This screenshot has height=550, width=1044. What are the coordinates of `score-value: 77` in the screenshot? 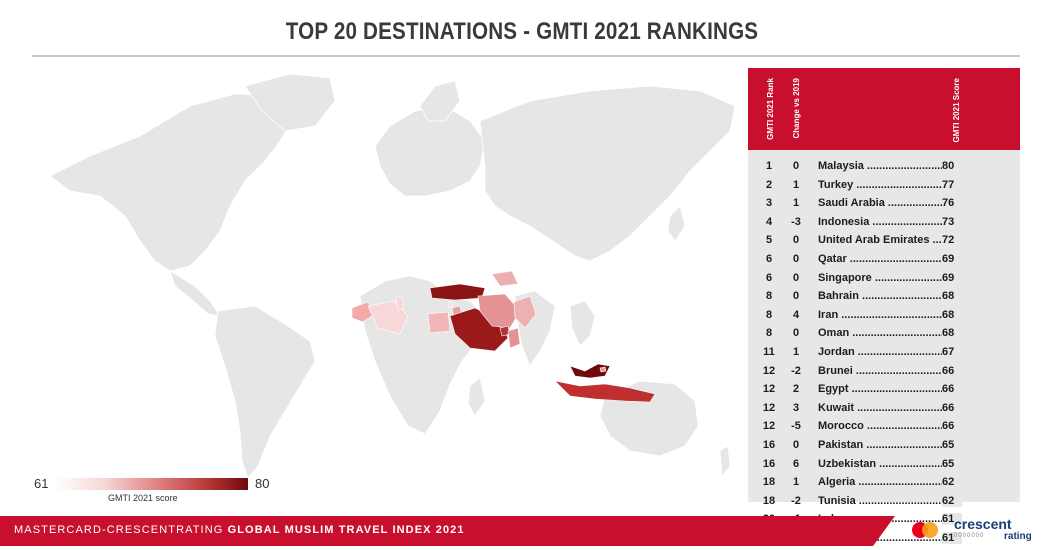 It's located at (952, 184).